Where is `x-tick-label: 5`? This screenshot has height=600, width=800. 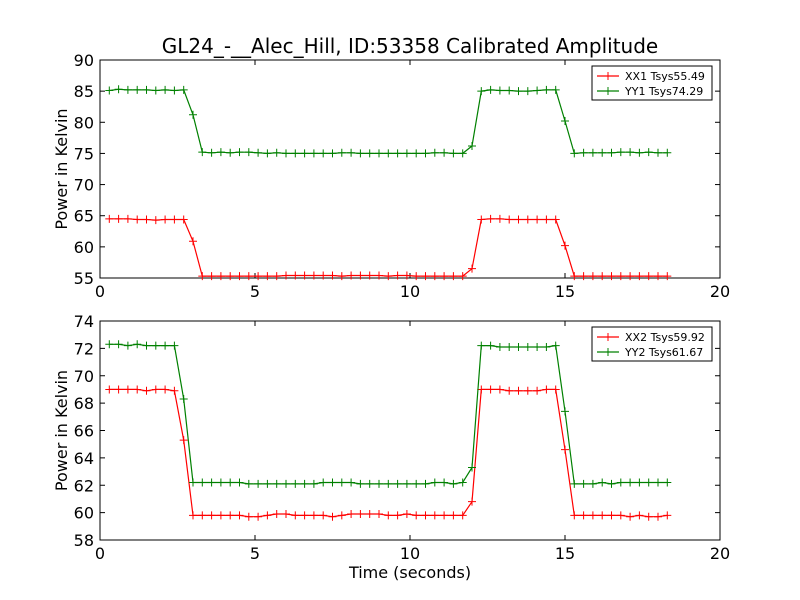
x-tick-label: 5 is located at coordinates (255, 553).